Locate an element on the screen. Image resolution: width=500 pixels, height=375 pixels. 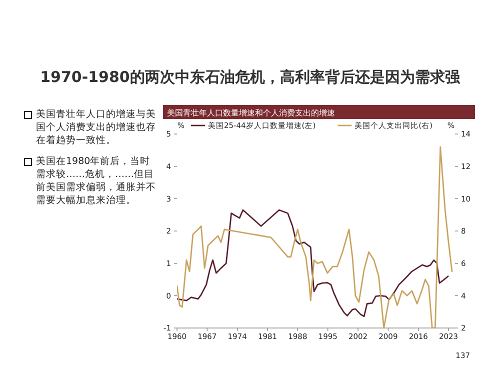
chart-title: 美国青壮年人口数量增速和个人消费支出的增速 is located at coordinates (251, 113).